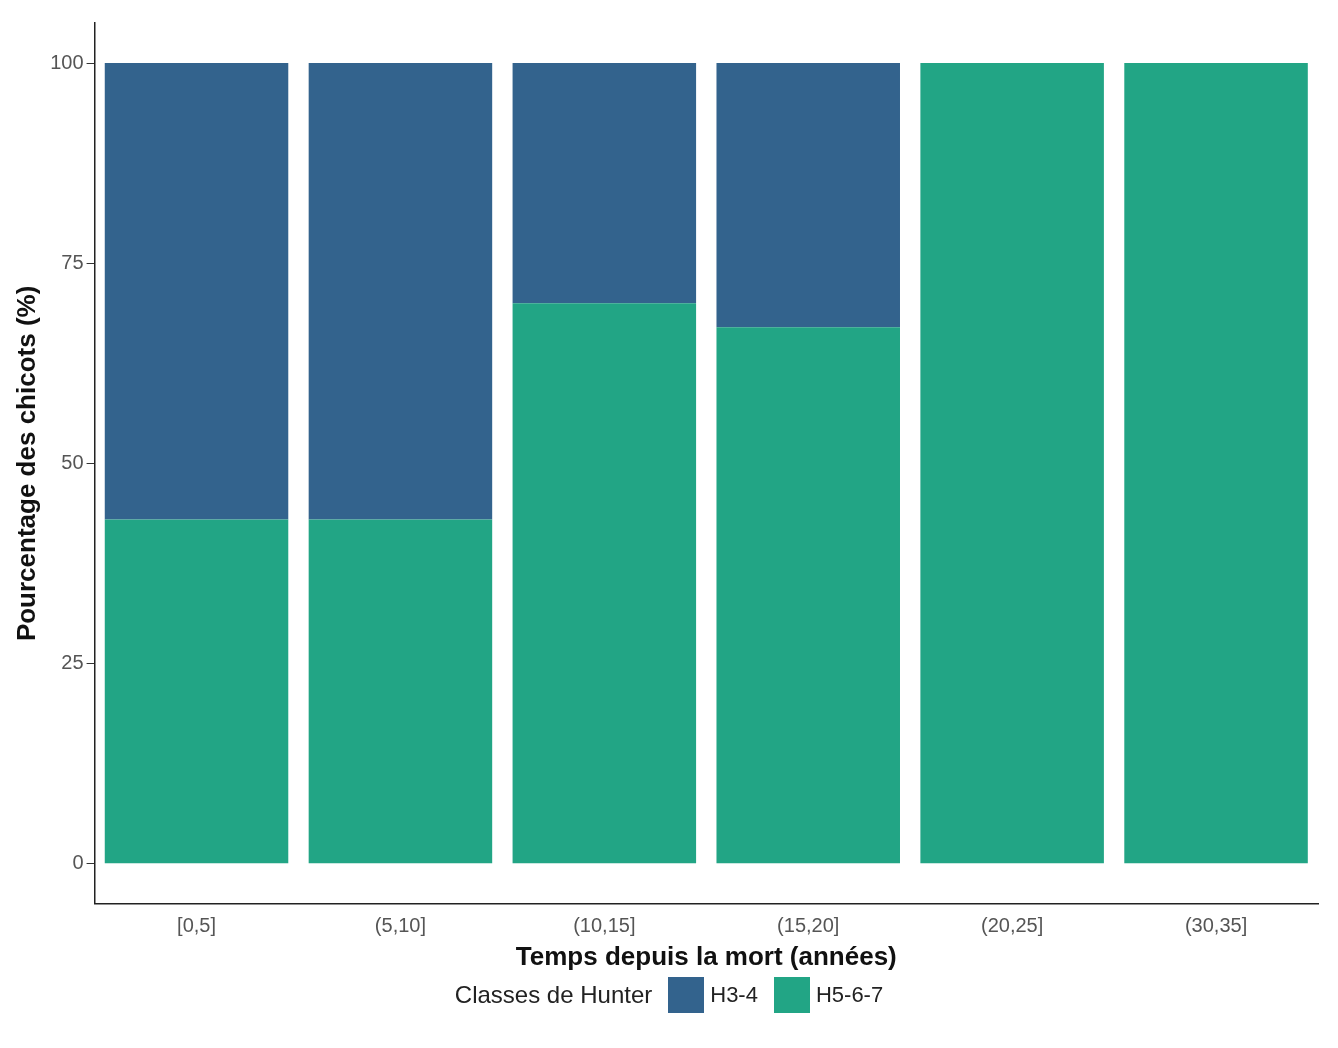 The height and width of the screenshot is (1048, 1338). What do you see at coordinates (604, 925) in the screenshot?
I see `x-tick-label: (10,15]` at bounding box center [604, 925].